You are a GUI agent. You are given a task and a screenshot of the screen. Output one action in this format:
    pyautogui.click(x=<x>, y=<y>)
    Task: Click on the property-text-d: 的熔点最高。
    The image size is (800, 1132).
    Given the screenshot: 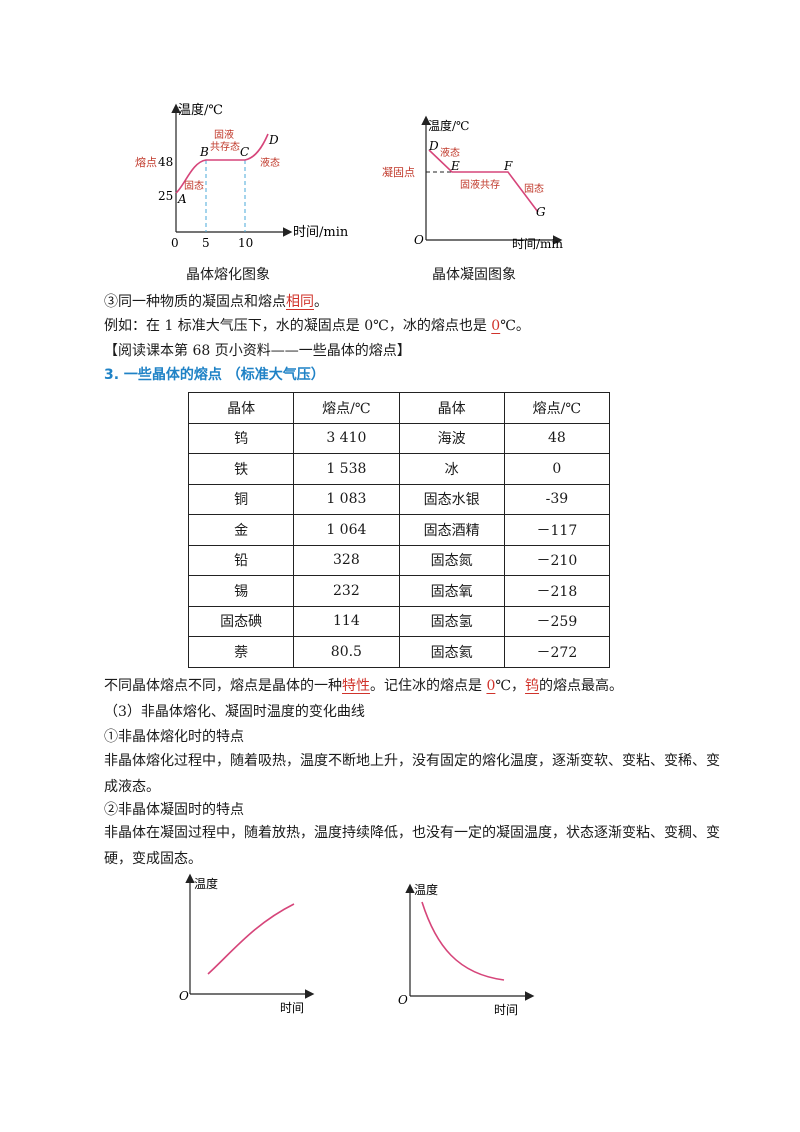 What is the action you would take?
    pyautogui.click(x=581, y=686)
    